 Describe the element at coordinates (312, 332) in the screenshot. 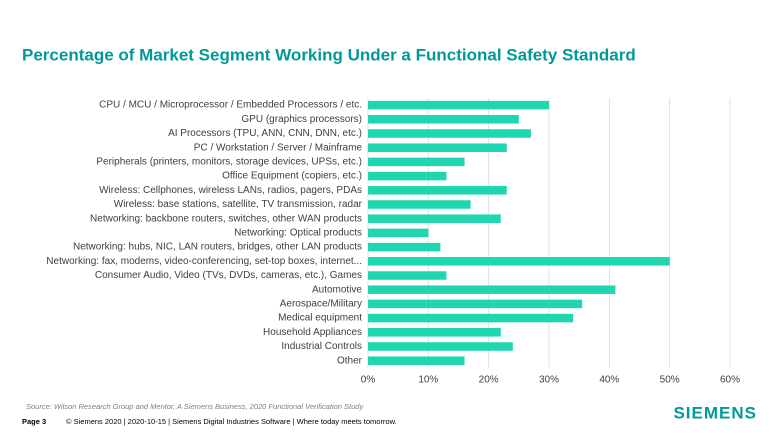

I see `y-tick-label: Household Appliances` at that location.